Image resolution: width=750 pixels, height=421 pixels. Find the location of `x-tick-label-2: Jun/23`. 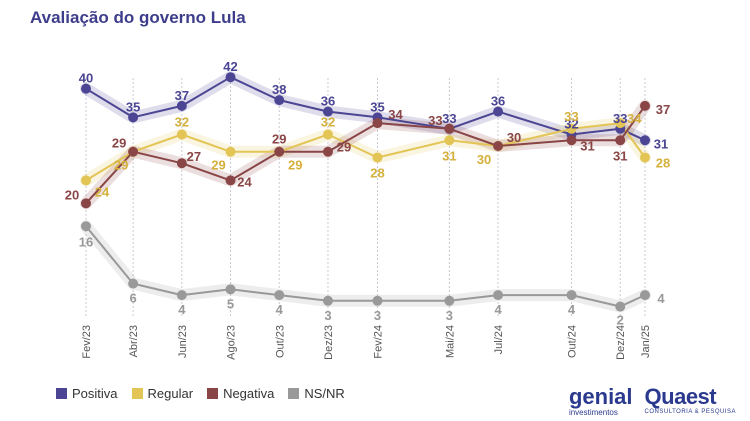

x-tick-label-2: Jun/23 is located at coordinates (183, 341).